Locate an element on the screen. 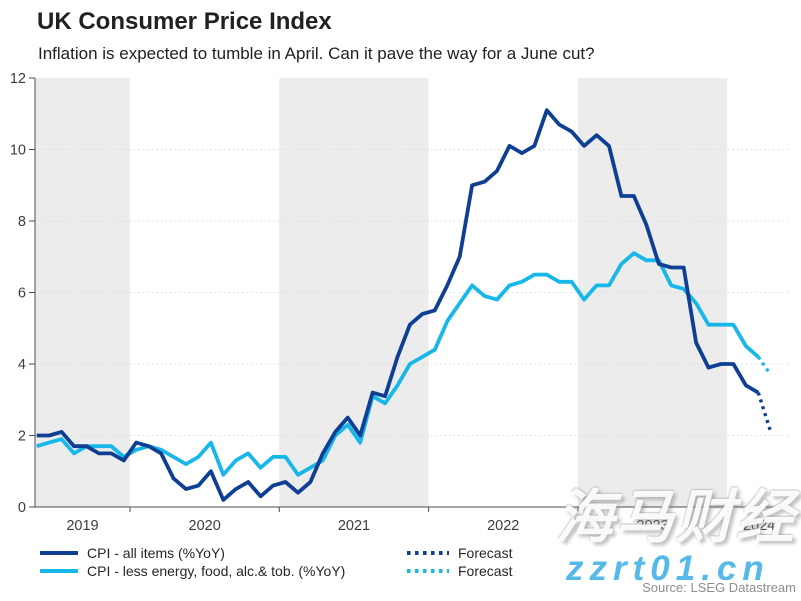  legend-item-forecast-core: Forecast is located at coordinates (459, 571).